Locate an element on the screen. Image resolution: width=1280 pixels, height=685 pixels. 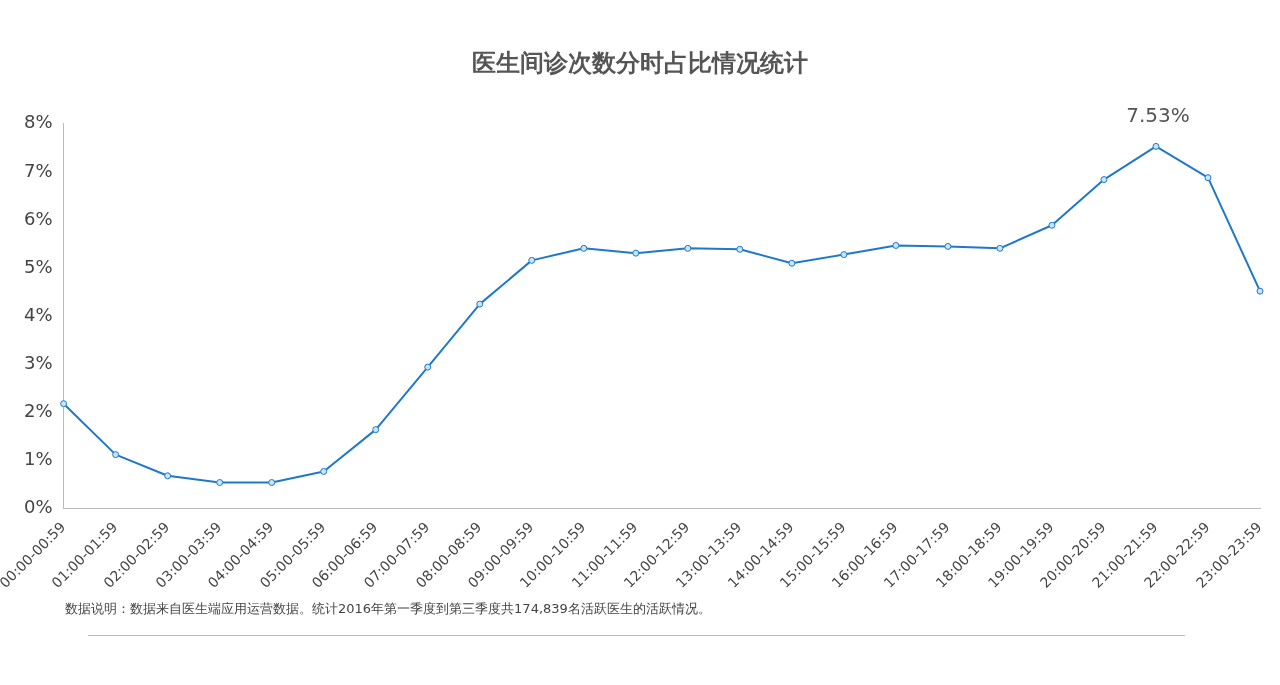
y-tick-label: 8% is located at coordinates (38, 122).